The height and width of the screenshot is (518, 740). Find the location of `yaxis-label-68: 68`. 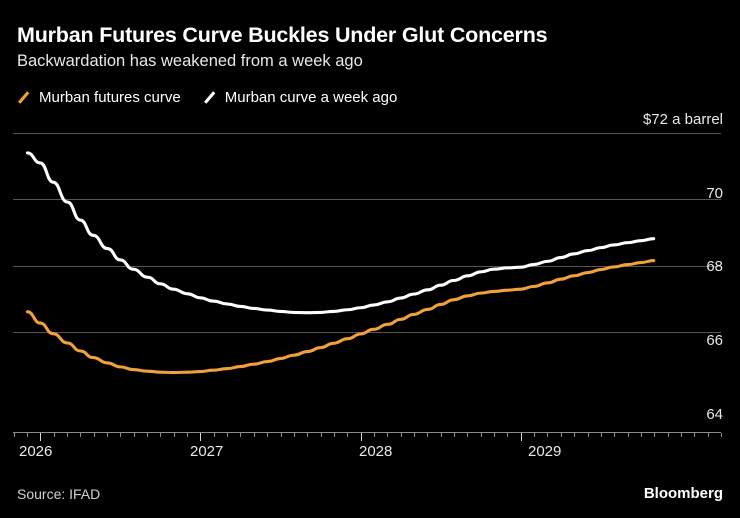

yaxis-label-68: 68 is located at coordinates (714, 266).